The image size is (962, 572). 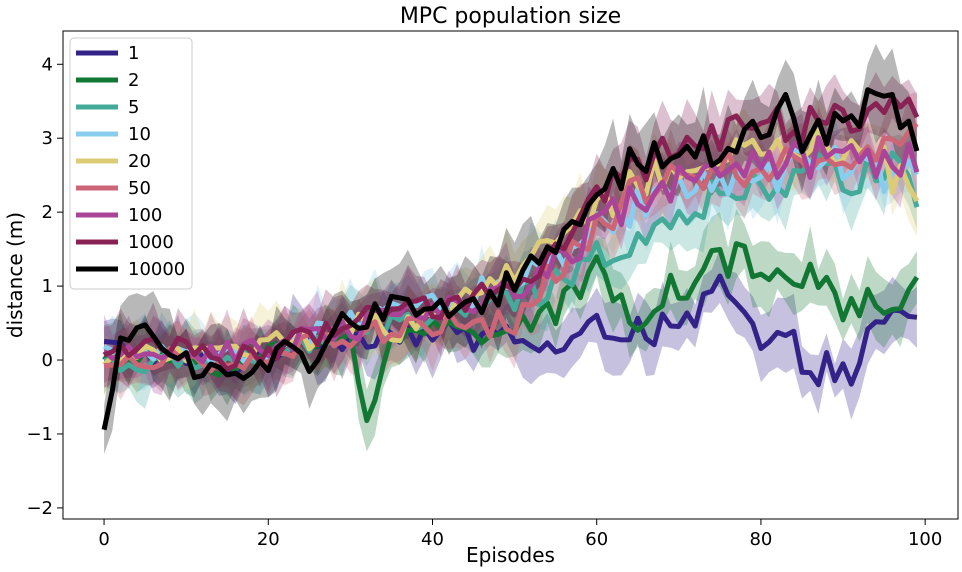 What do you see at coordinates (139, 134) in the screenshot?
I see `legend-label-10: 10` at bounding box center [139, 134].